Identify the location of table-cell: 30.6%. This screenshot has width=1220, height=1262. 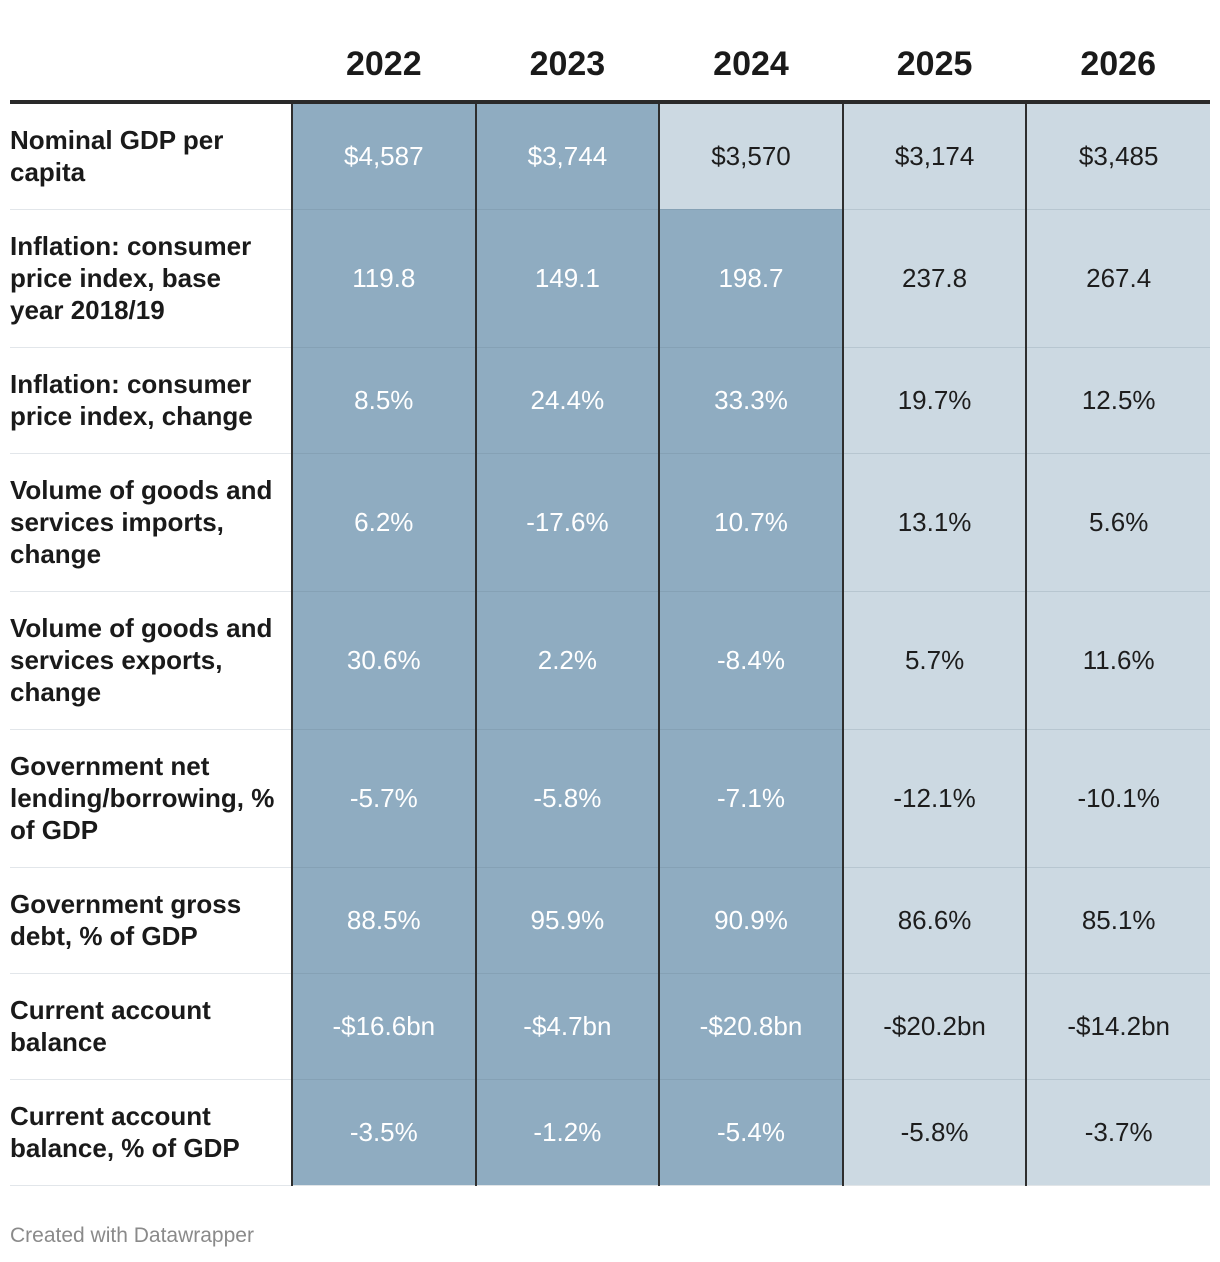
(383, 660).